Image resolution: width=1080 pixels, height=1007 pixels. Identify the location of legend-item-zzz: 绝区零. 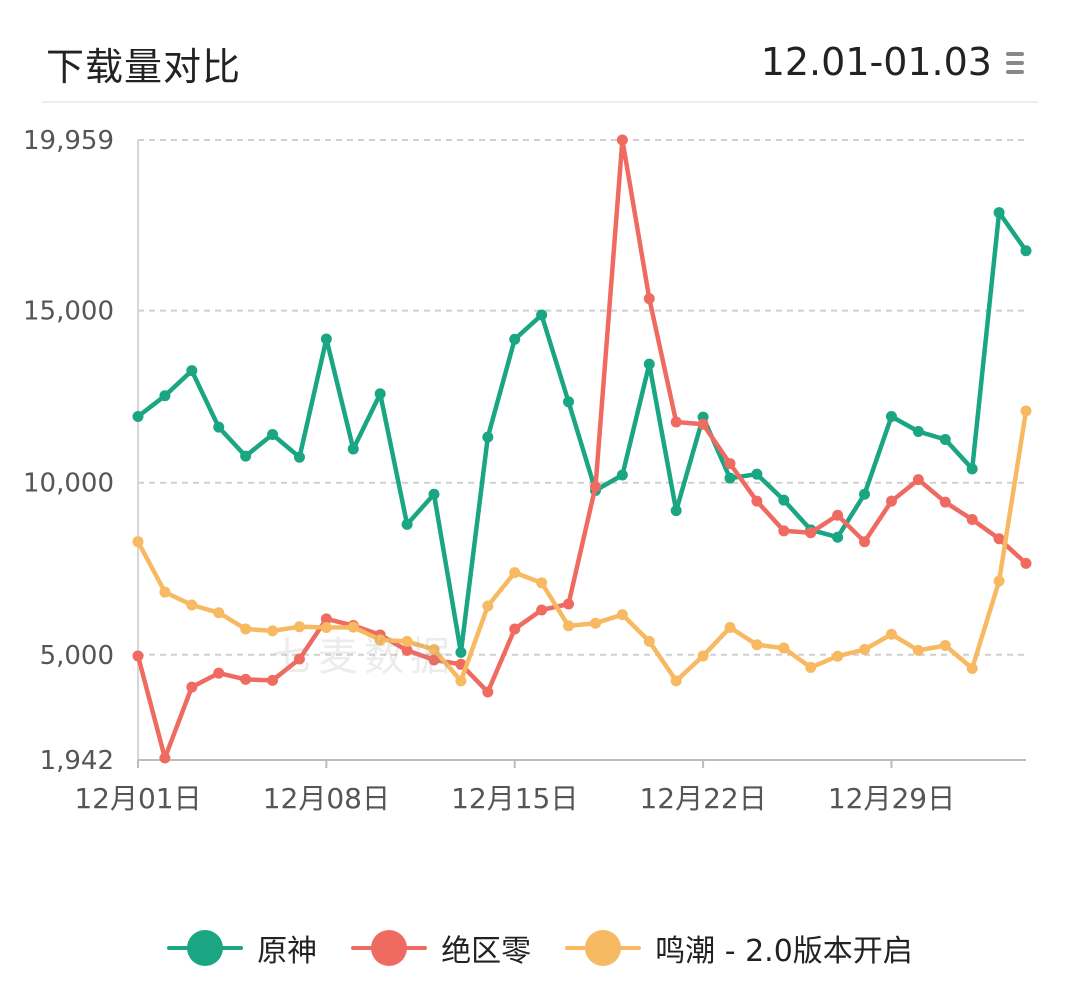
(441, 948).